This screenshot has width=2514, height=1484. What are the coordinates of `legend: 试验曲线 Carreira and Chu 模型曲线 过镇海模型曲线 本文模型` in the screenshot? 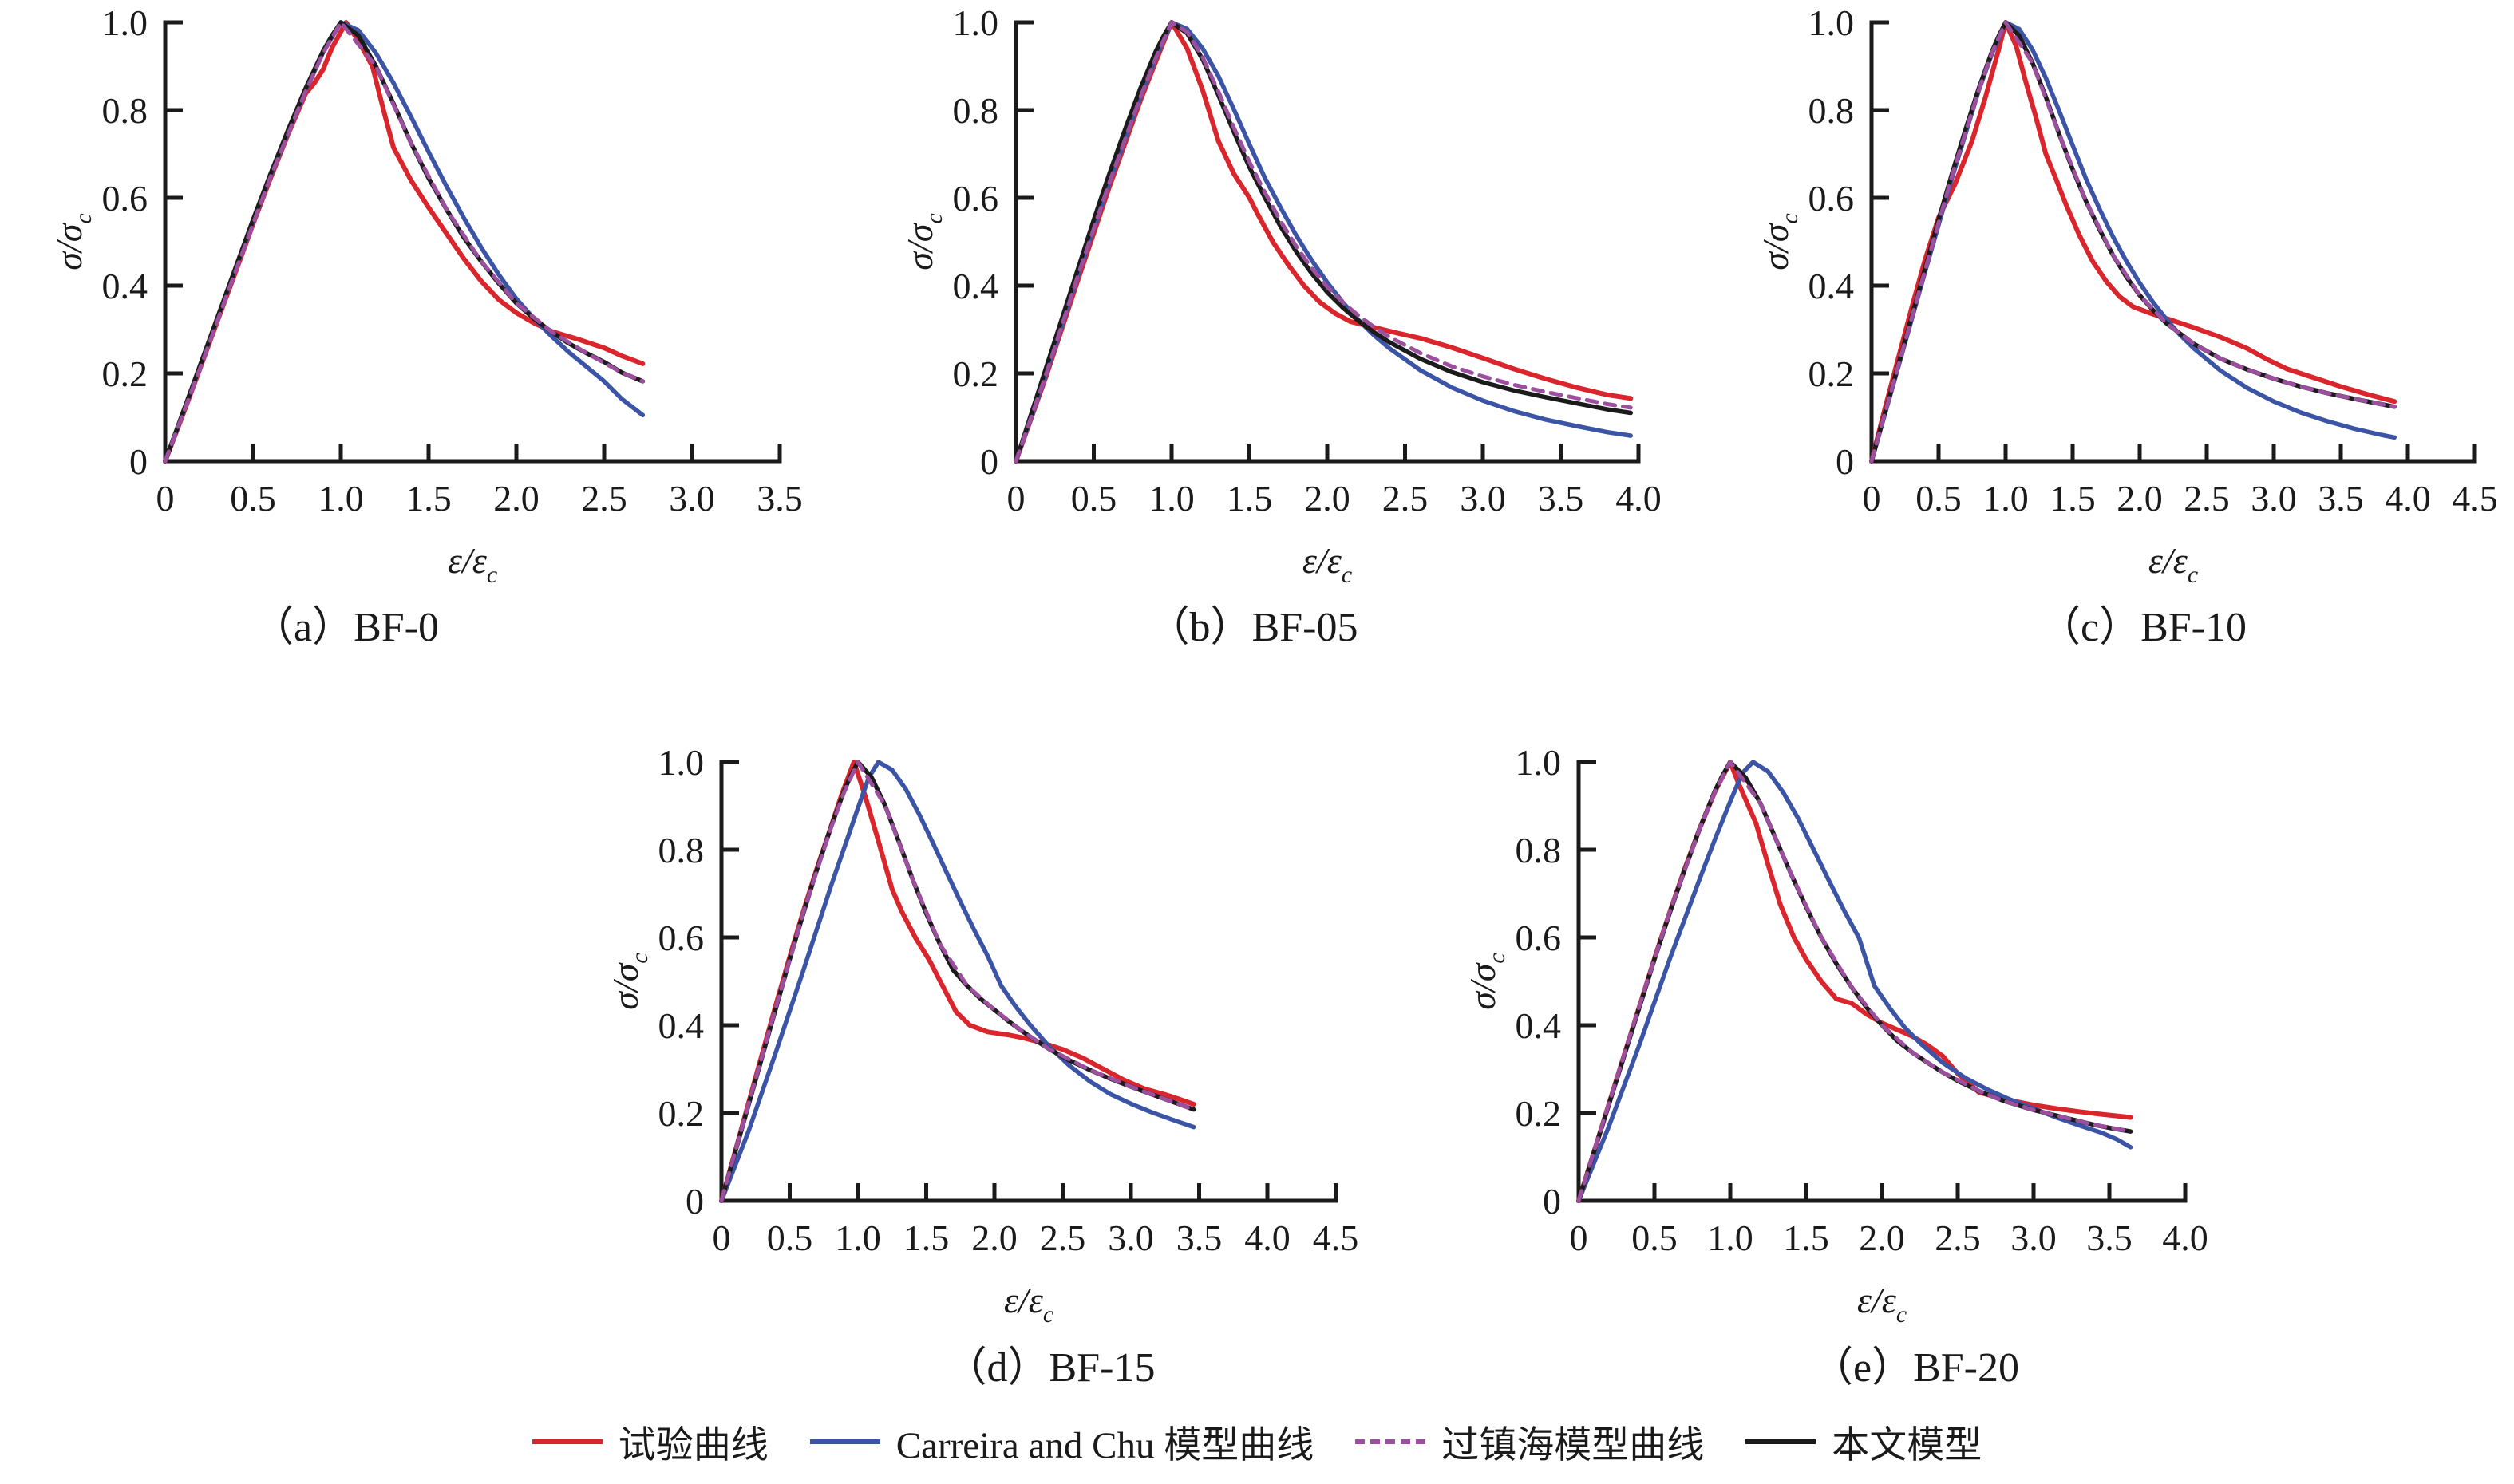 It's located at (1257, 1441).